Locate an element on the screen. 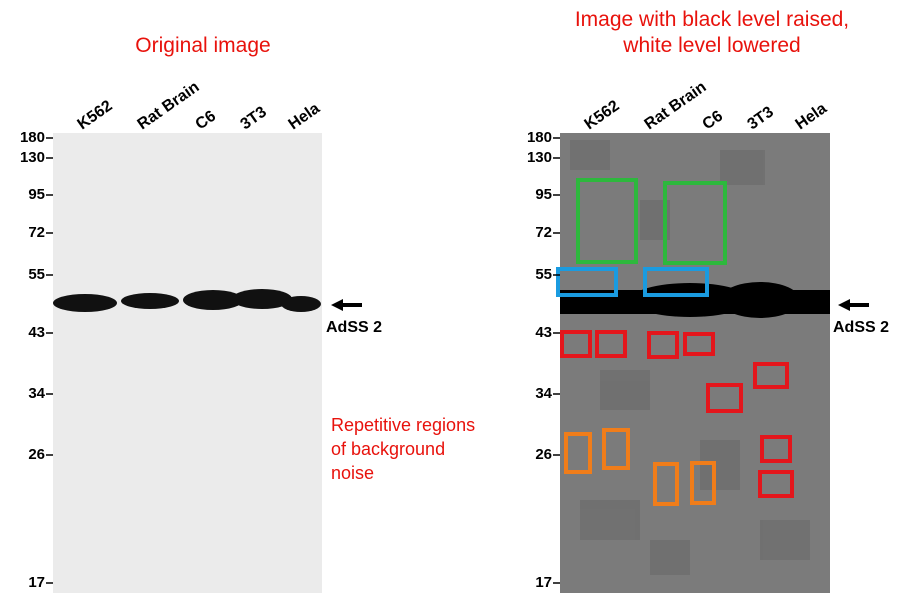 The image size is (916, 615). panel-title: white level lowered is located at coordinates (711, 45).